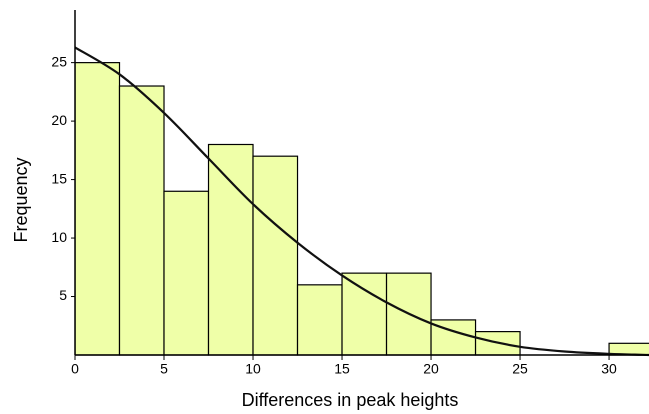 The height and width of the screenshot is (414, 649). Describe the element at coordinates (21, 199) in the screenshot. I see `y-axis-title: Frequency` at that location.